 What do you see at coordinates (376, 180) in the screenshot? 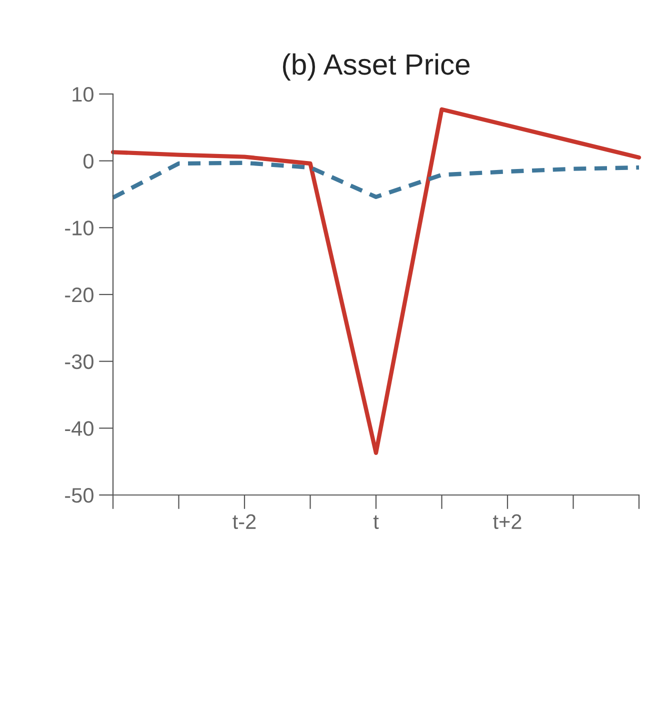
I see `line-series` at bounding box center [376, 180].